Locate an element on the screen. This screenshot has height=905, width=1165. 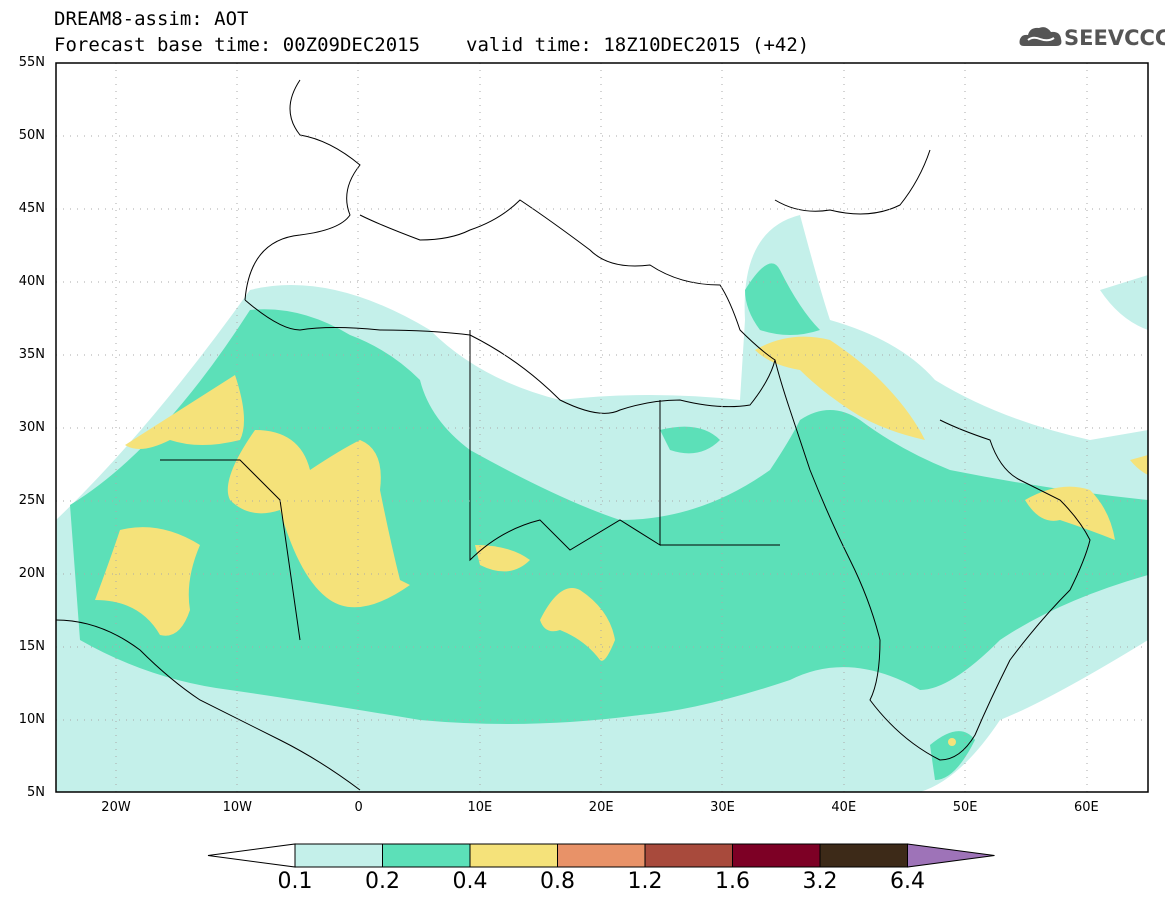
lat-label: 5N is located at coordinates (36, 792).